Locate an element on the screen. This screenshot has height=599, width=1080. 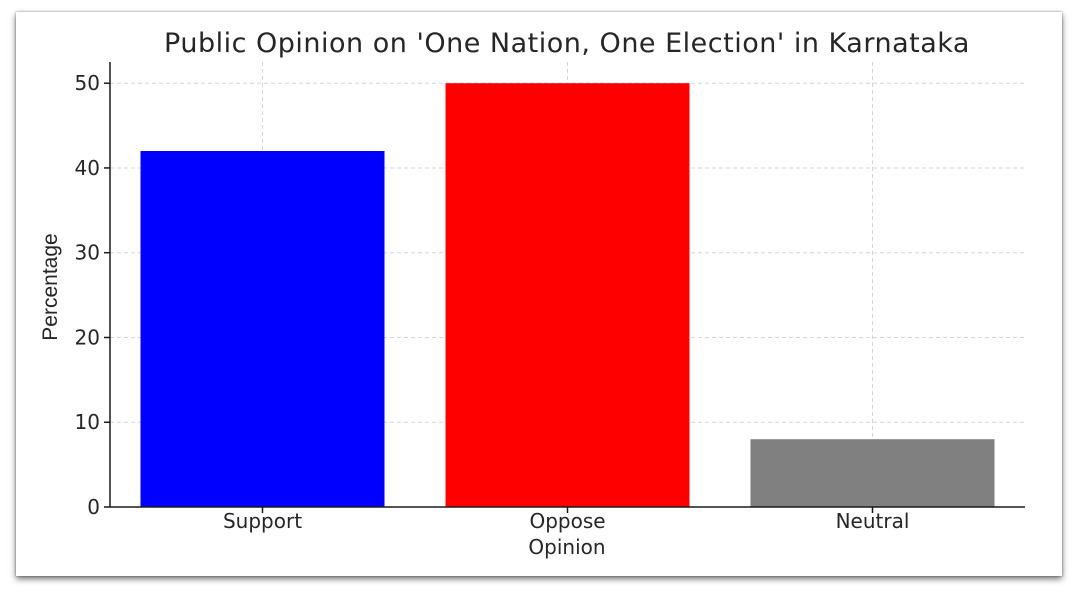
x-axis-label: Opinion is located at coordinates (566, 547).